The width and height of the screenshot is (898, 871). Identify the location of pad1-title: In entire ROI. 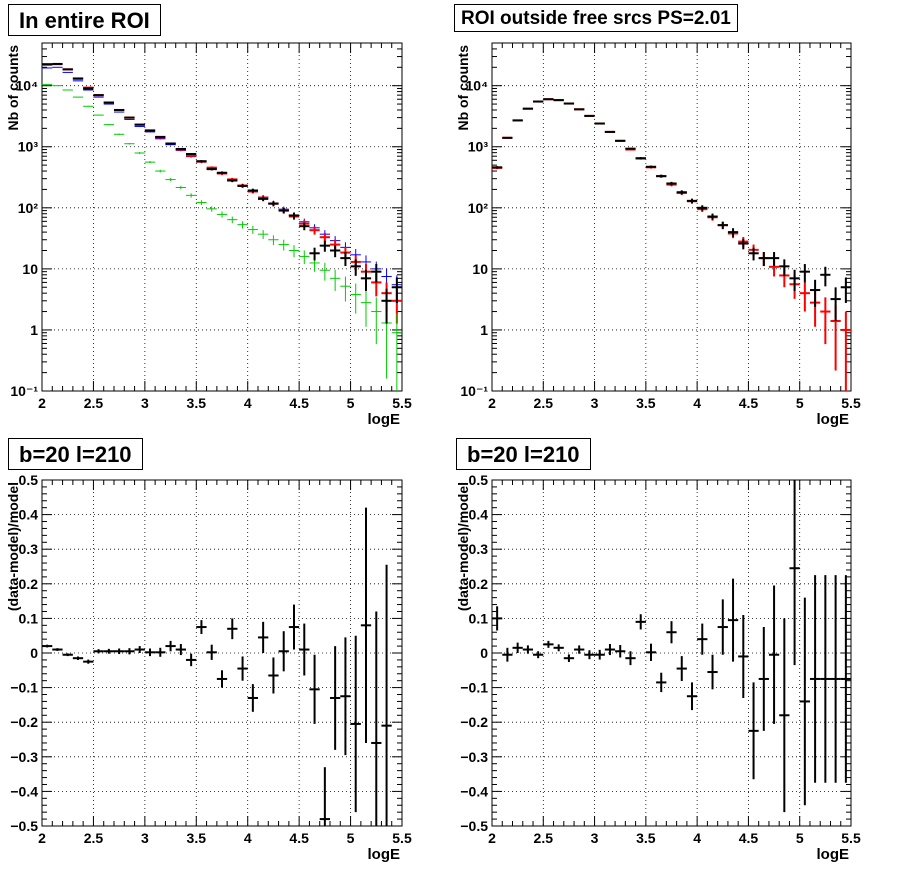
(84, 20).